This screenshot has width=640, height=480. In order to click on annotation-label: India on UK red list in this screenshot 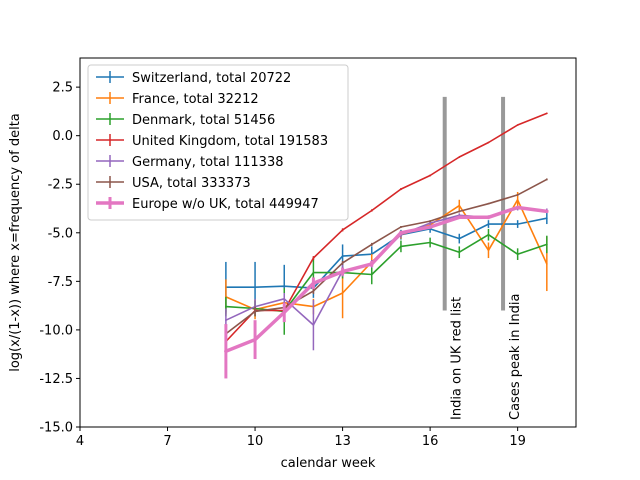, I will do `click(457, 358)`.